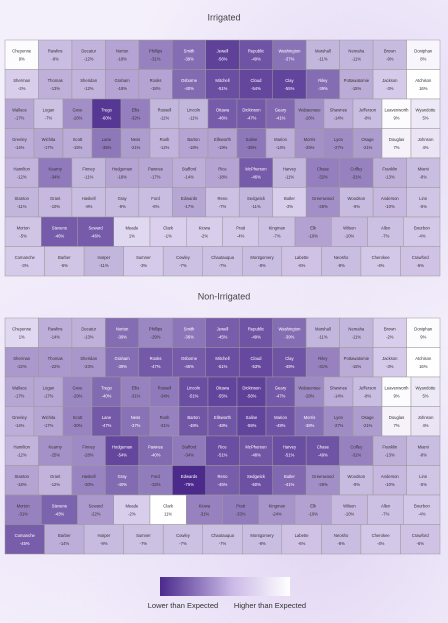 The height and width of the screenshot is (623, 448). What do you see at coordinates (165, 396) in the screenshot?
I see `county-value: -34%` at bounding box center [165, 396].